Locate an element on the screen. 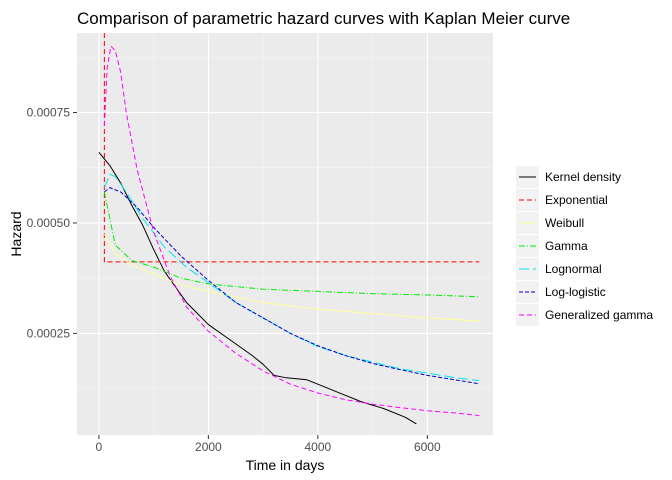  y-axis: 0.00025 0.00050 0.00075 is located at coordinates (52, 223).